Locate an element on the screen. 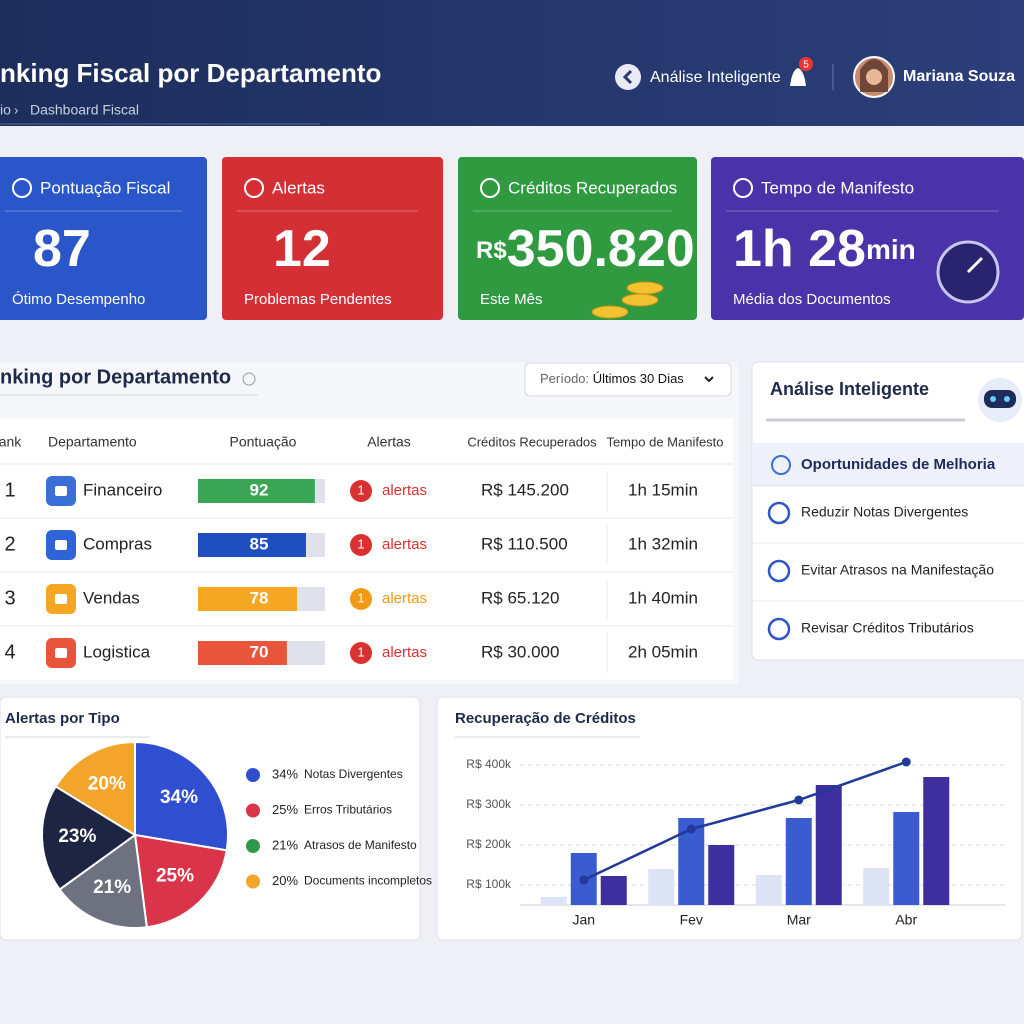  score-label: 92 is located at coordinates (259, 489).